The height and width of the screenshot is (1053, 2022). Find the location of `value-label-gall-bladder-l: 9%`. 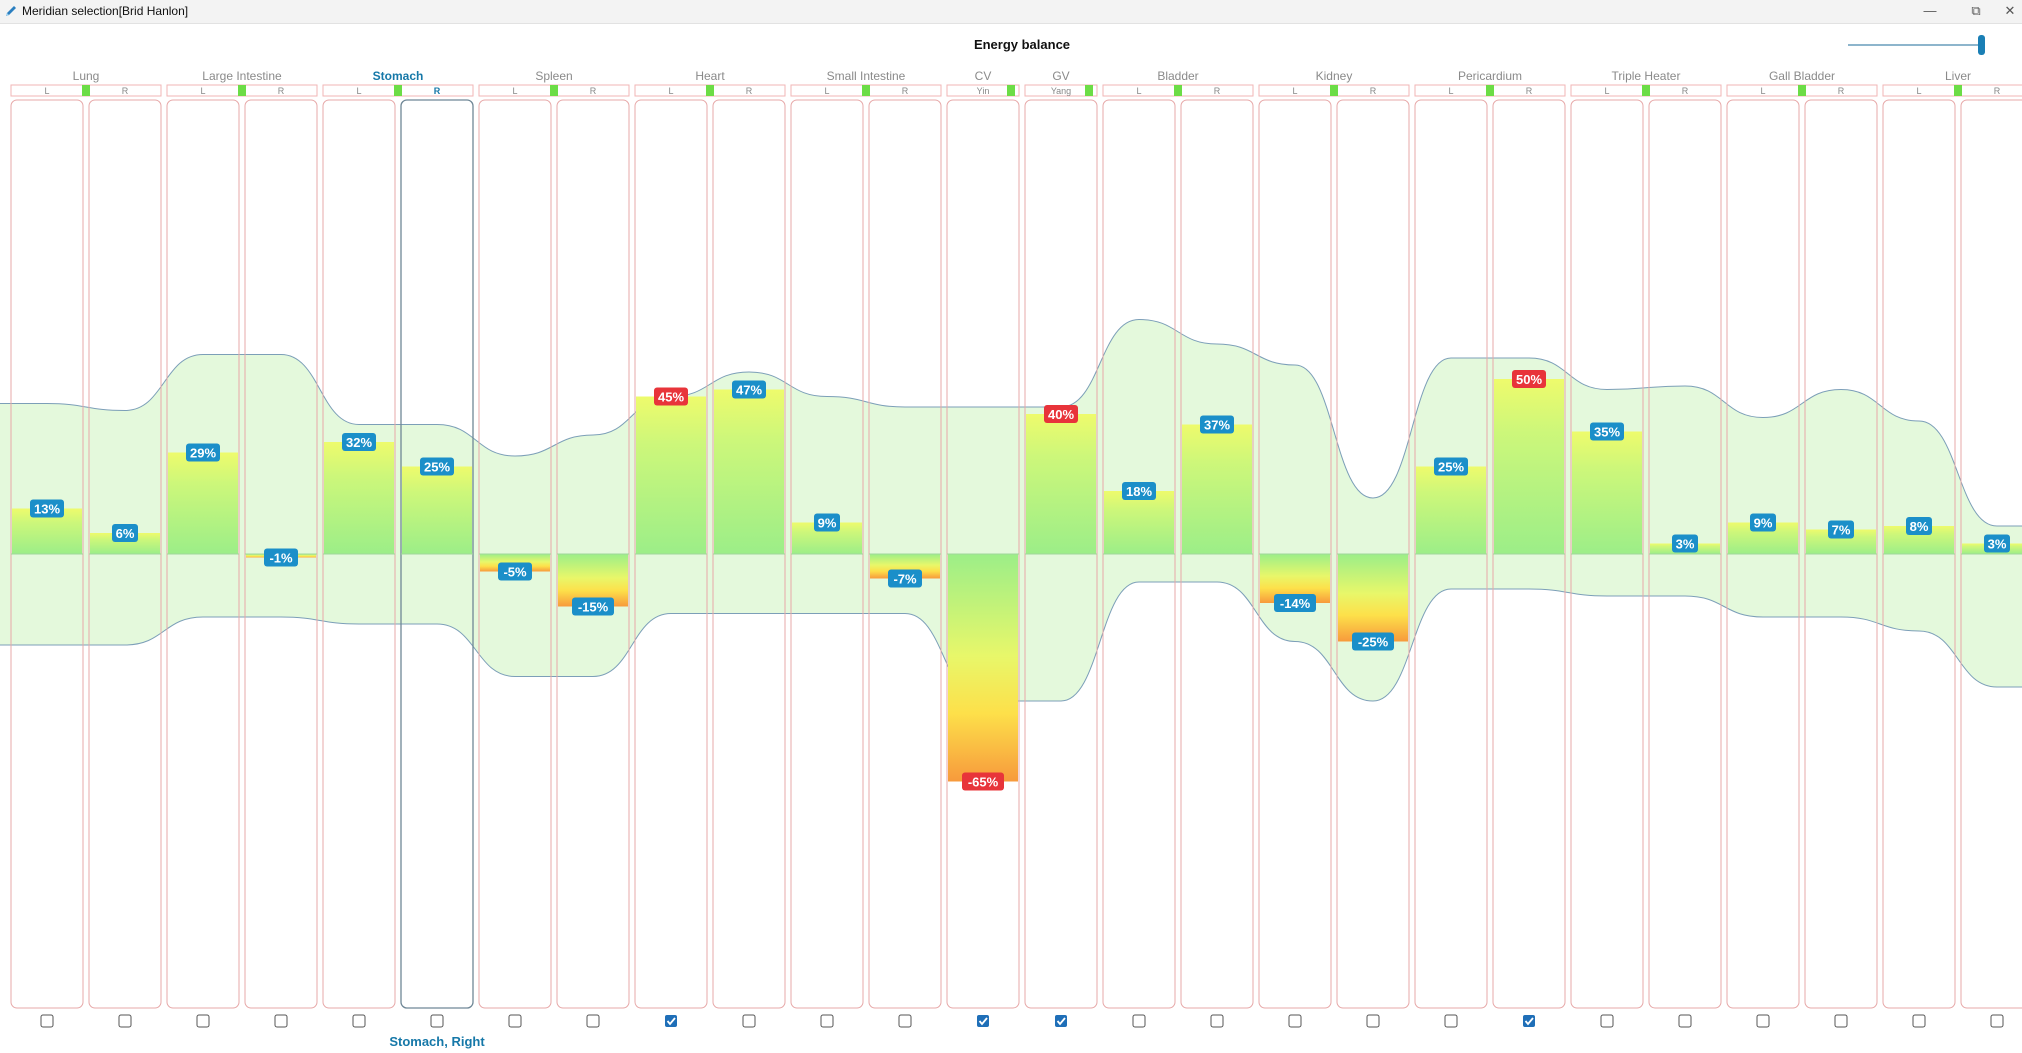

value-label-gall-bladder-l: 9% is located at coordinates (1763, 522).